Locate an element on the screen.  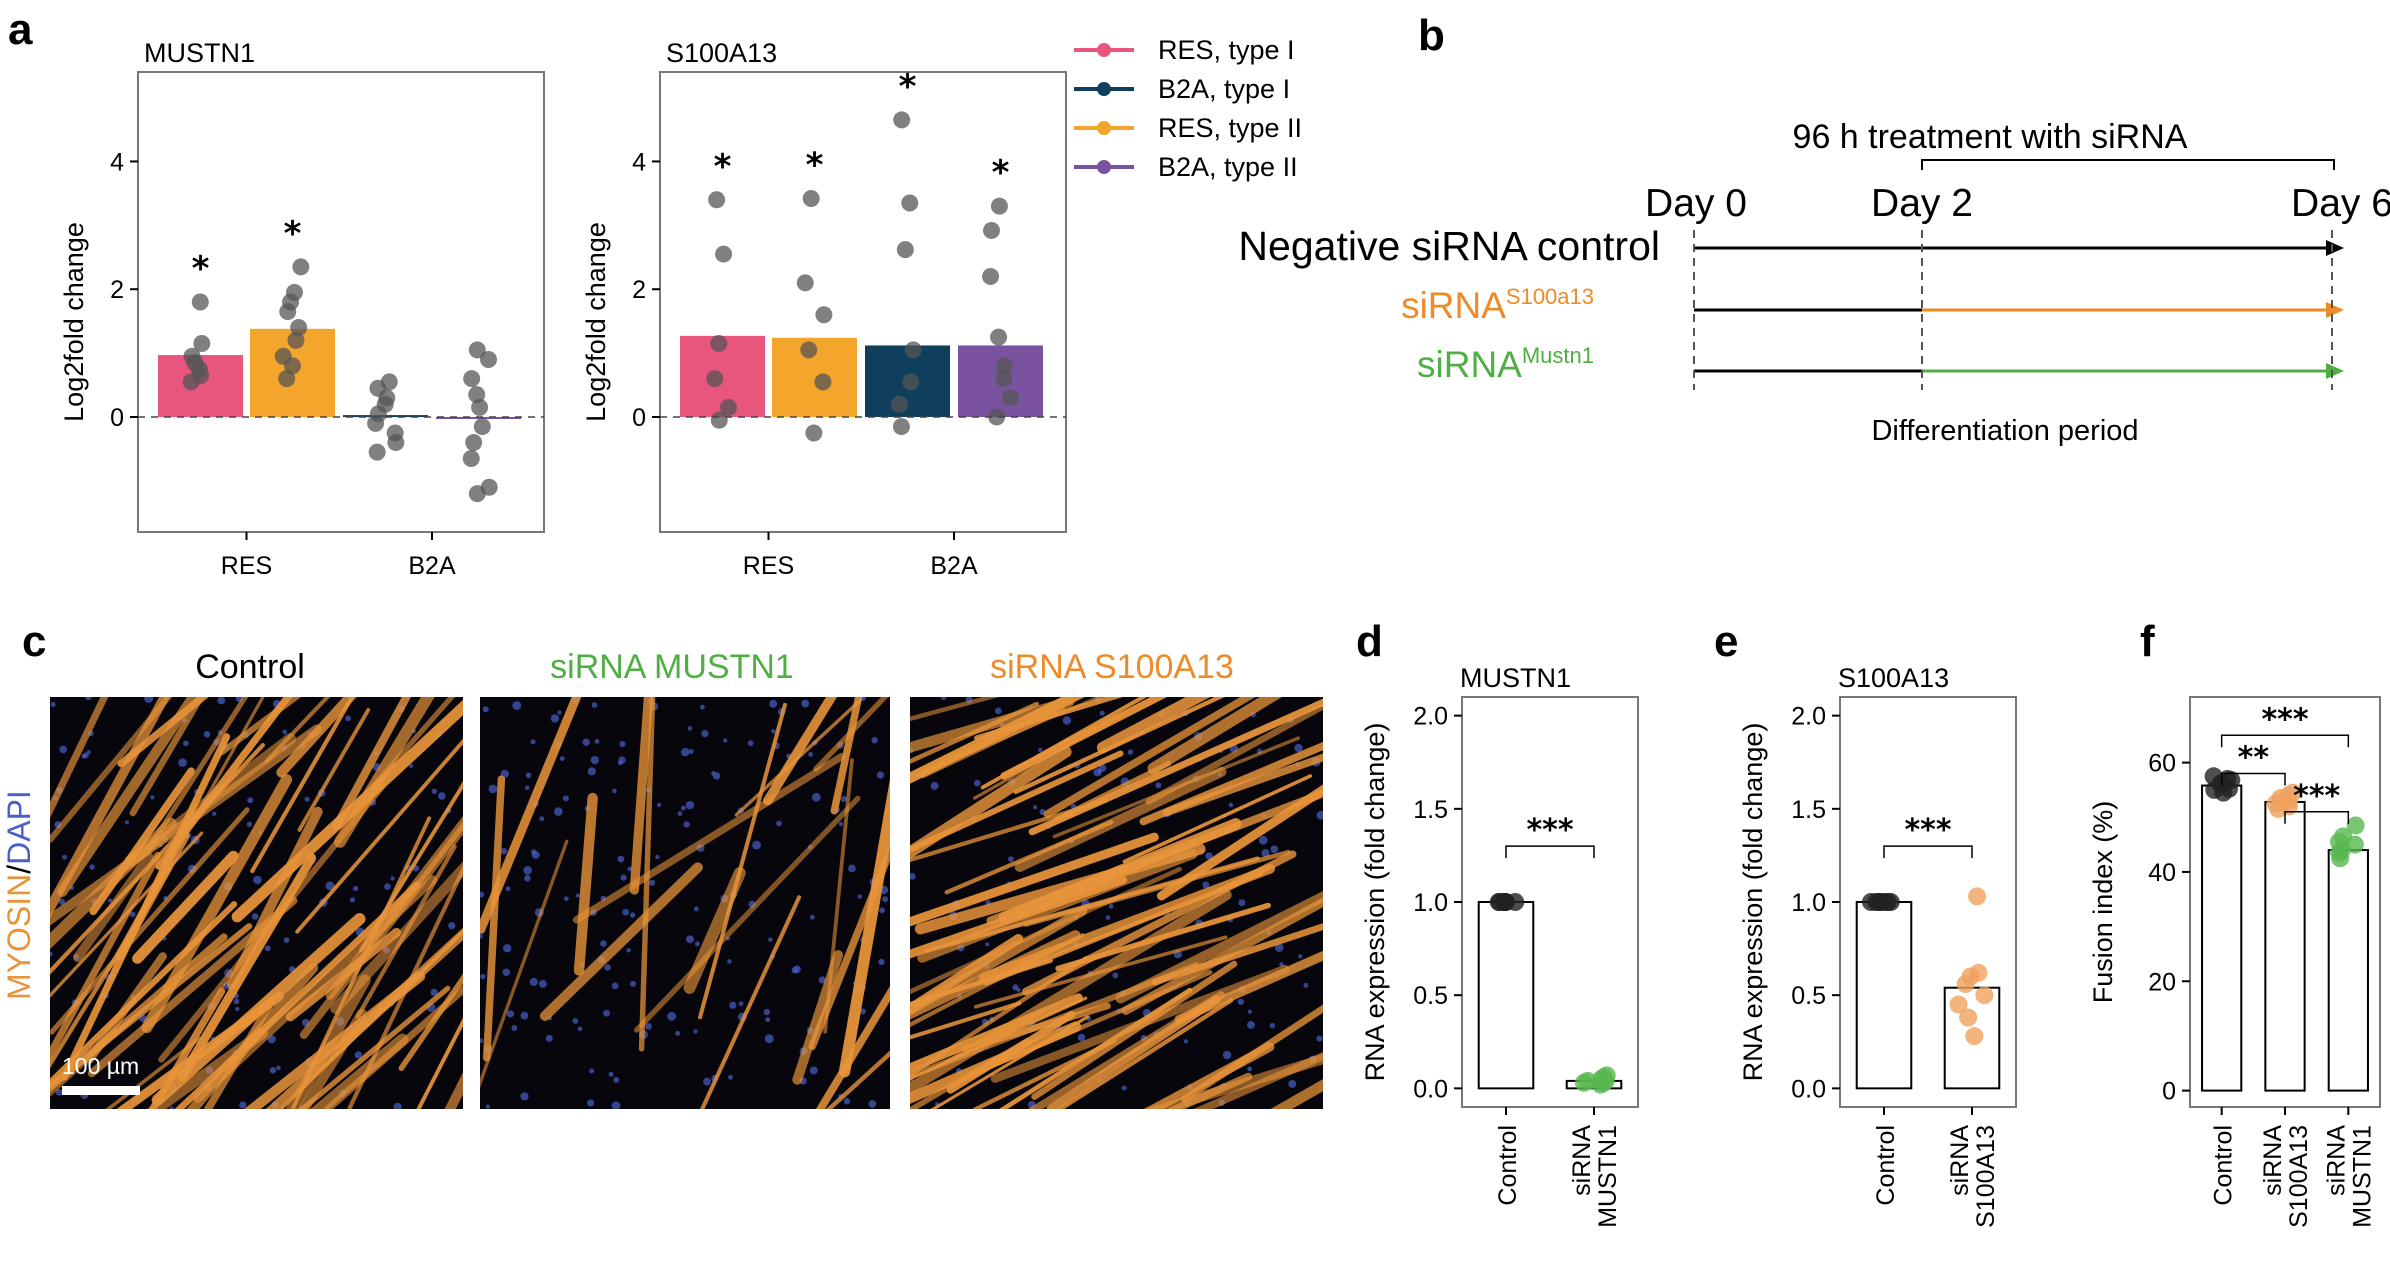
timeline-row-s100a13-label: siRNAS100a13 is located at coordinates (1497, 305).